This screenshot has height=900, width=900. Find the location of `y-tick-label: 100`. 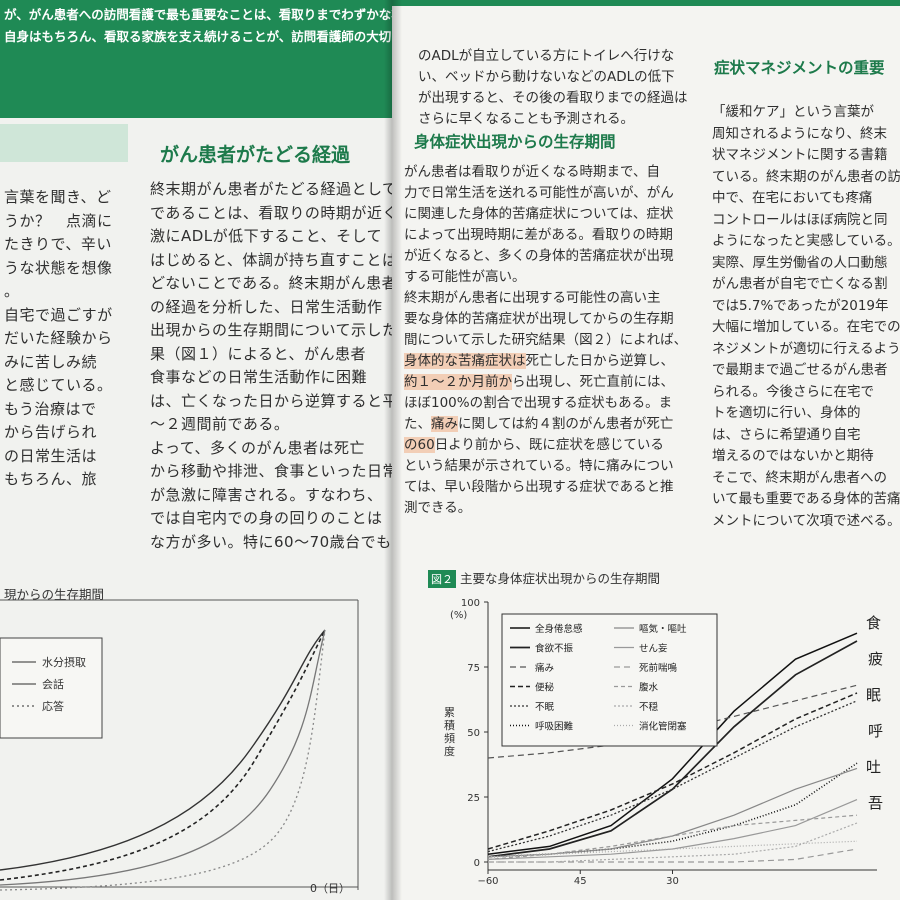

y-tick-label: 100 is located at coordinates (470, 603).